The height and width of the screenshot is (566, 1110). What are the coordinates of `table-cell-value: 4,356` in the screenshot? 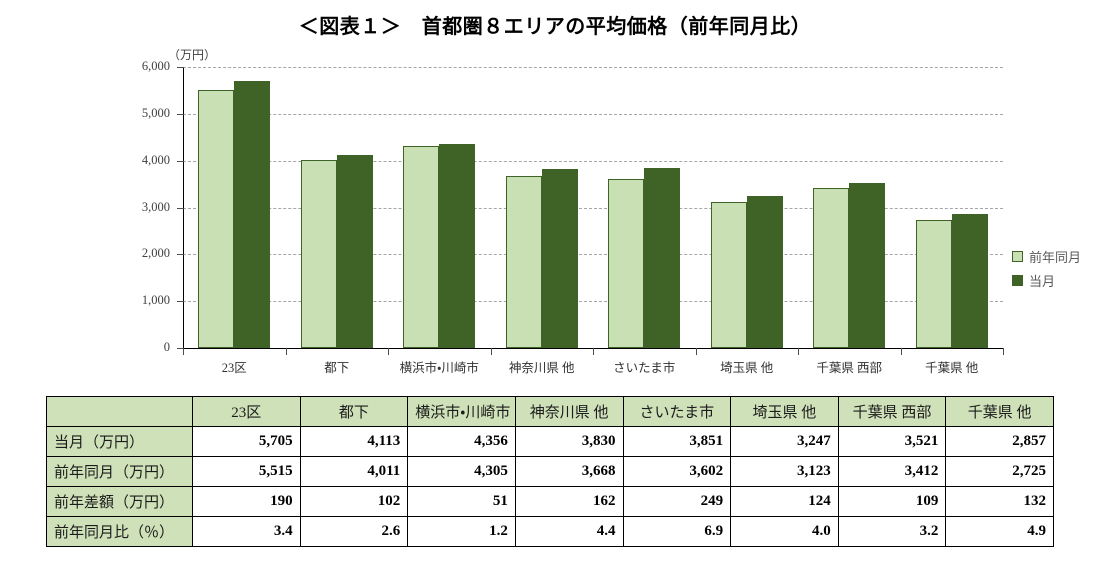 It's located at (461, 441).